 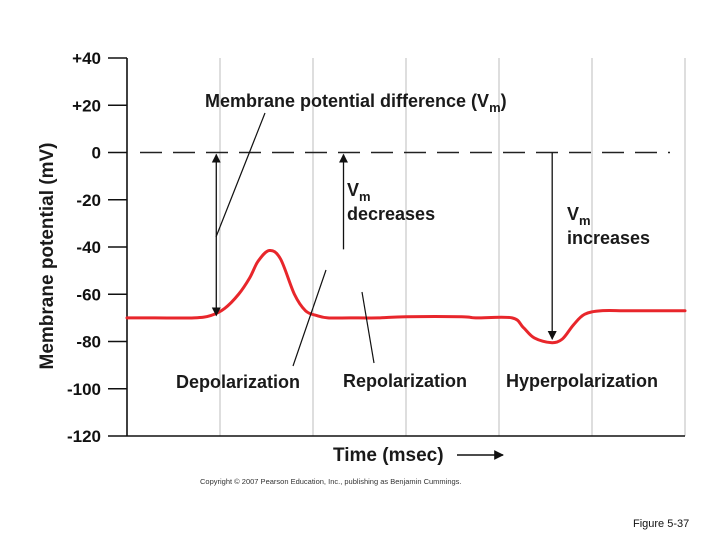 I want to click on annotation-membrane-potential-difference: Membrane potential difference (Vm), so click(x=356, y=103).